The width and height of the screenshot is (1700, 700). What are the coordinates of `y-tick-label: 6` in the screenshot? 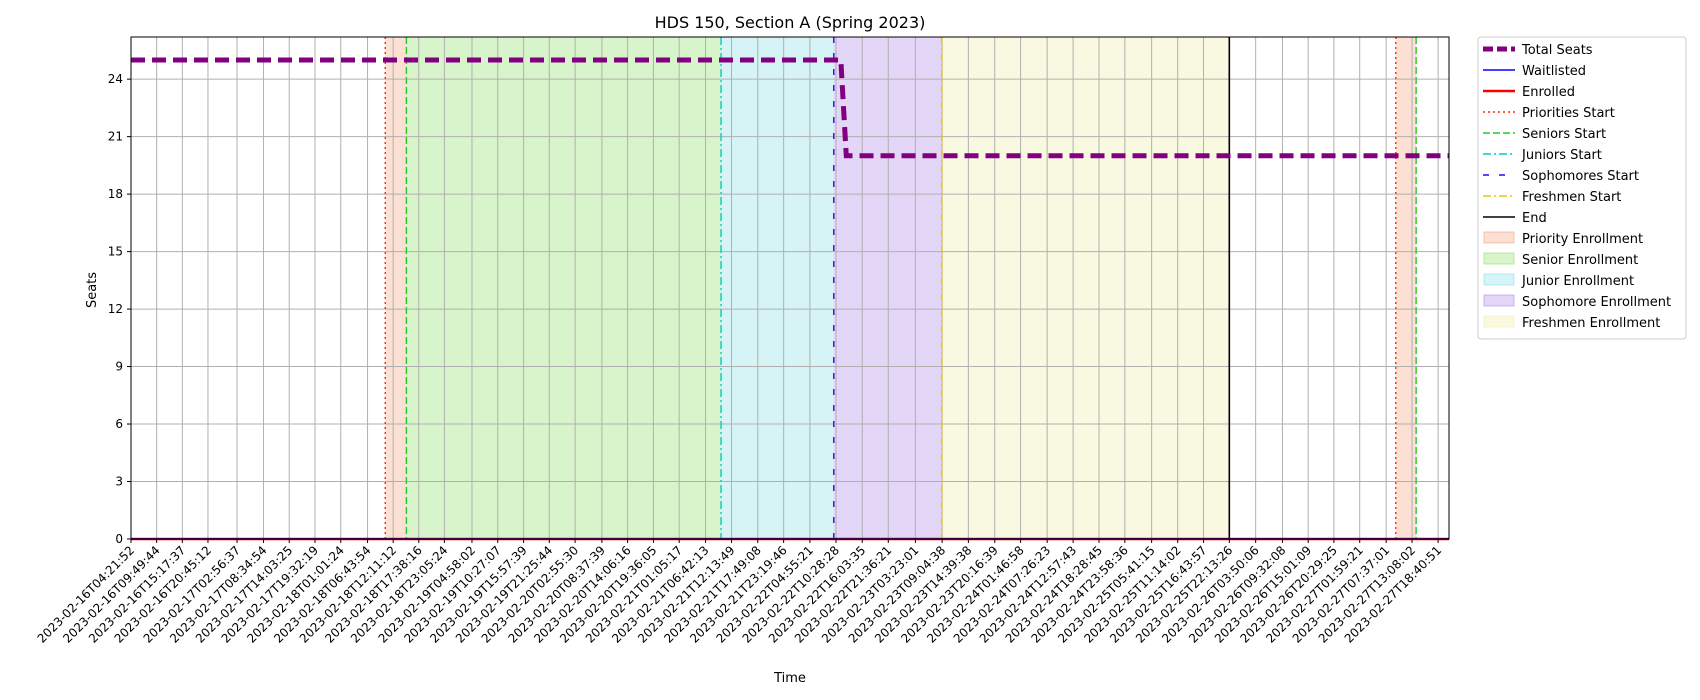 It's located at (119, 424).